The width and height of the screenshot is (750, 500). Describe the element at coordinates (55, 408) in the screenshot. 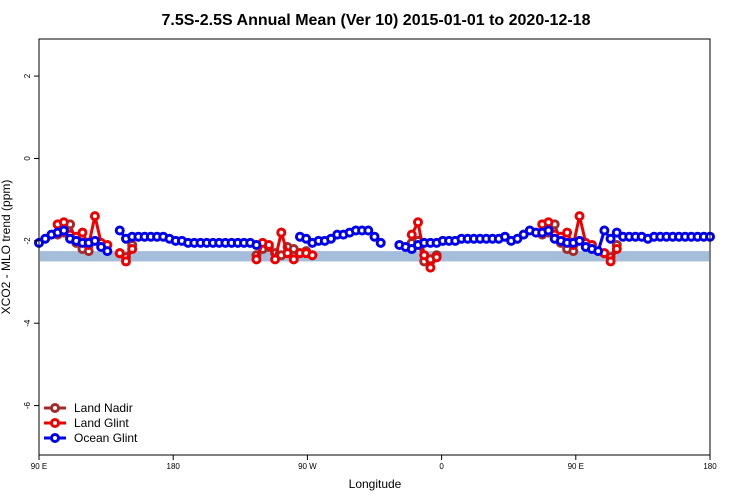

I see `legend-marker-land-nadir` at that location.